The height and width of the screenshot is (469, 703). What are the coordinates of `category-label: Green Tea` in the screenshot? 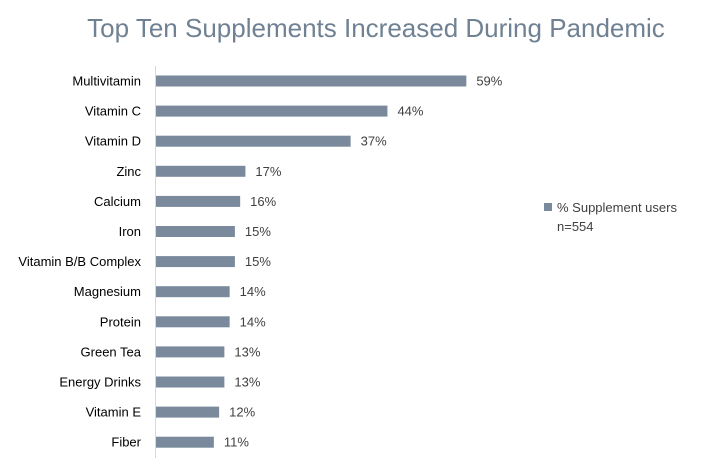 It's located at (111, 351).